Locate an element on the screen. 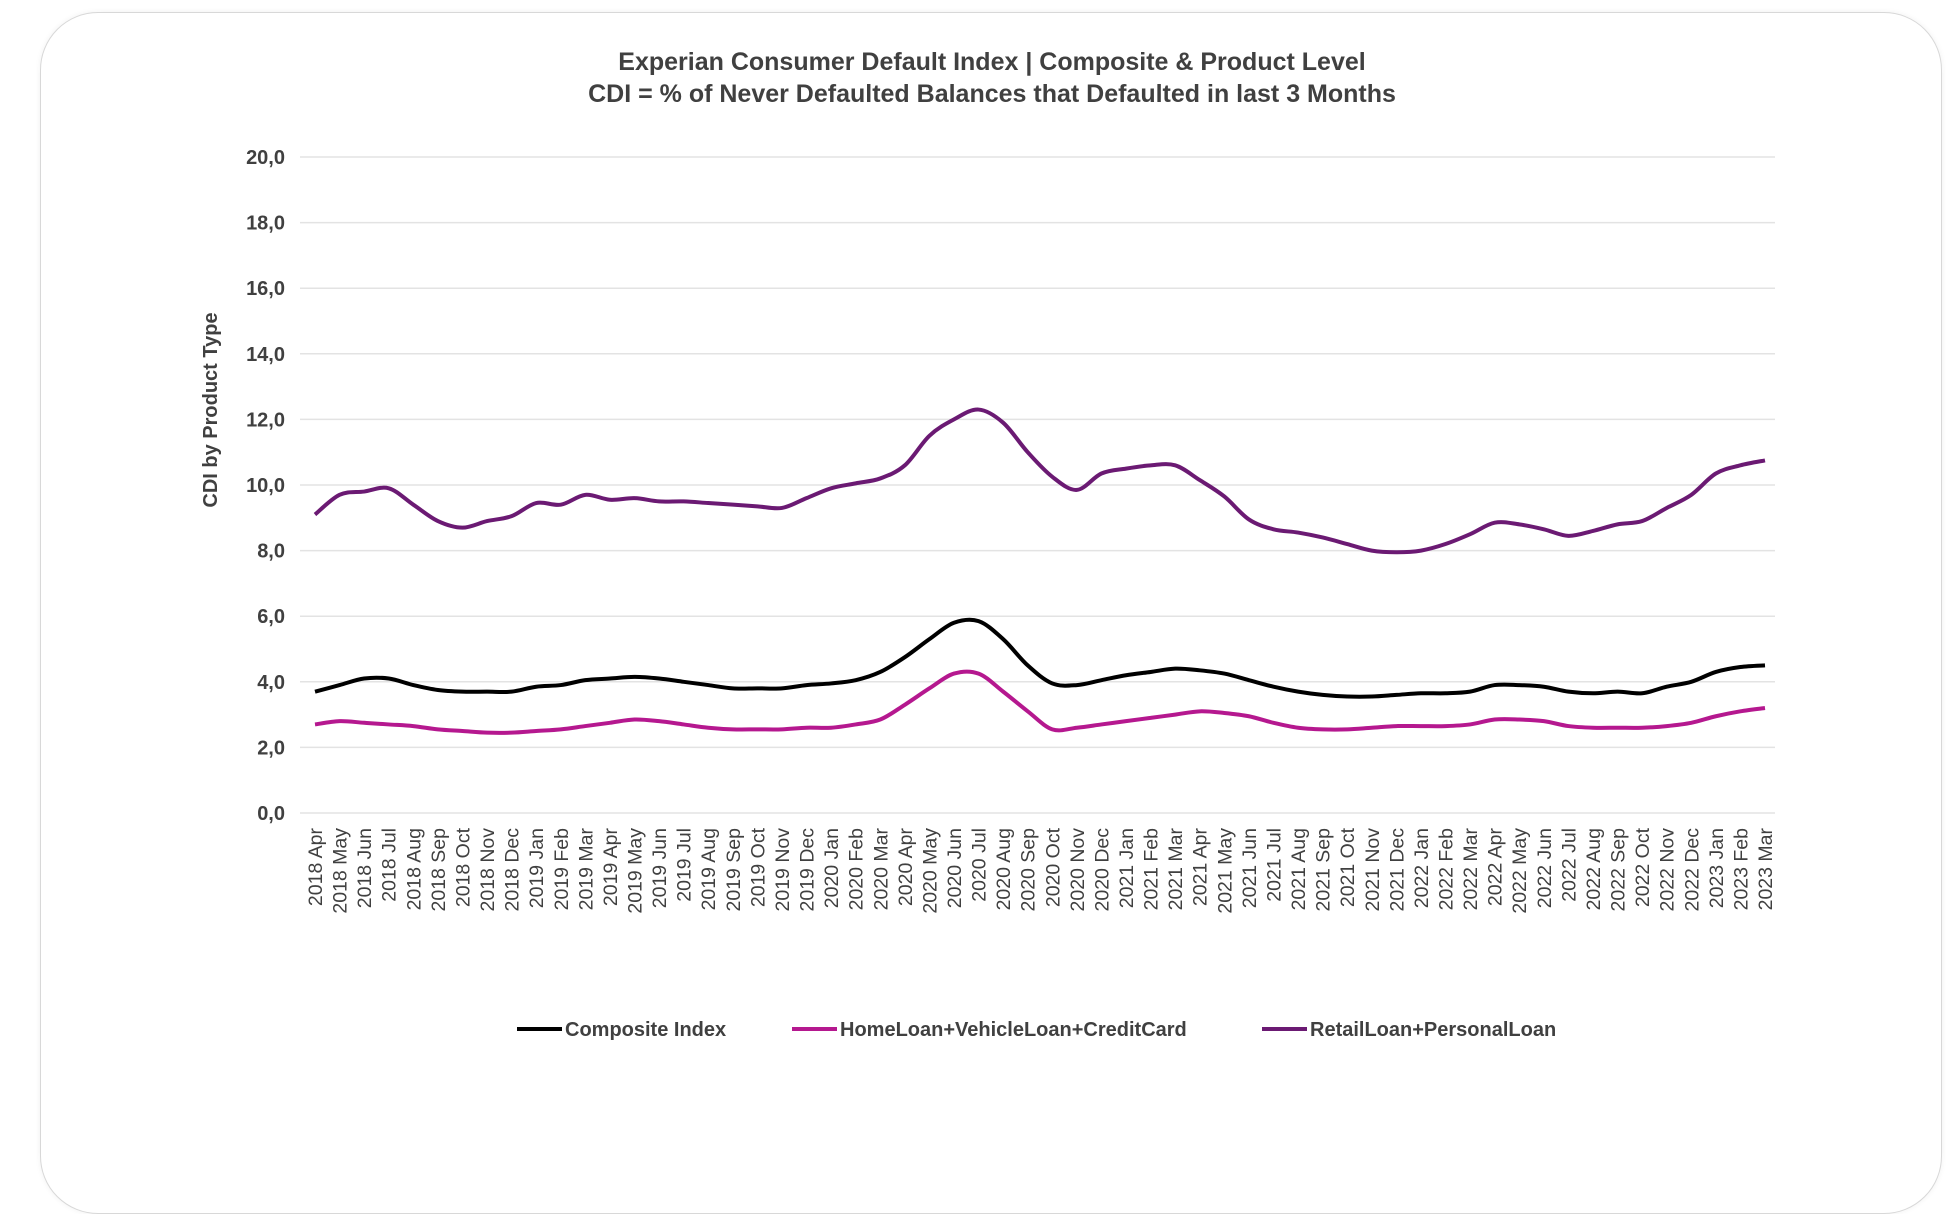  x-tick-label: 2018 Apr is located at coordinates (316, 867).